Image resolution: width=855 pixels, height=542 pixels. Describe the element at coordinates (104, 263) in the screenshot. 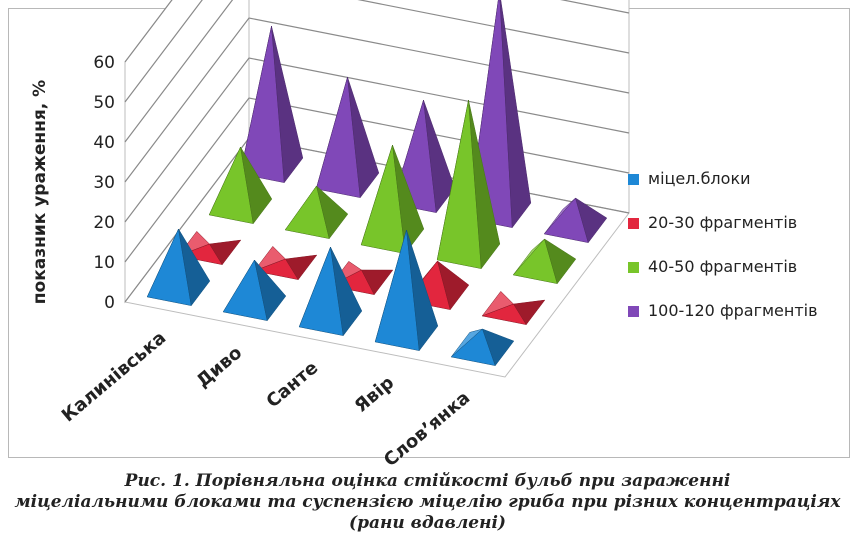

I see `y-tick-label: 10` at that location.